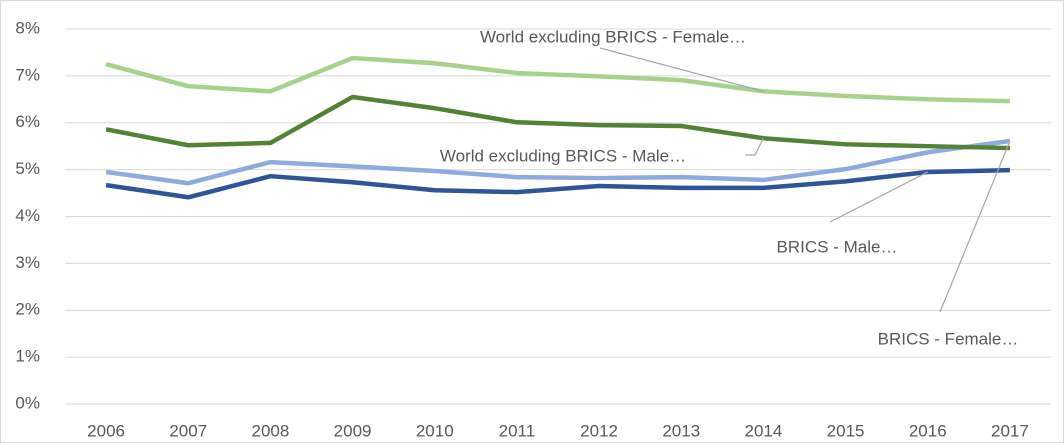  What do you see at coordinates (27, 74) in the screenshot?
I see `y-tick-label: 7%` at bounding box center [27, 74].